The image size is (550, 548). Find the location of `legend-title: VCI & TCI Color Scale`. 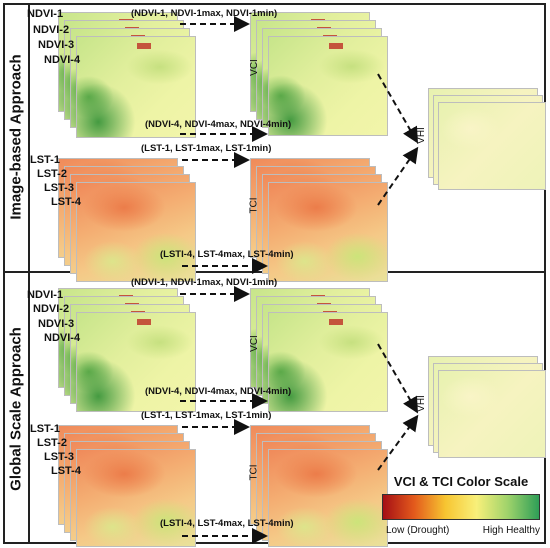

legend-title: VCI & TCI Color Scale is located at coordinates (461, 481).